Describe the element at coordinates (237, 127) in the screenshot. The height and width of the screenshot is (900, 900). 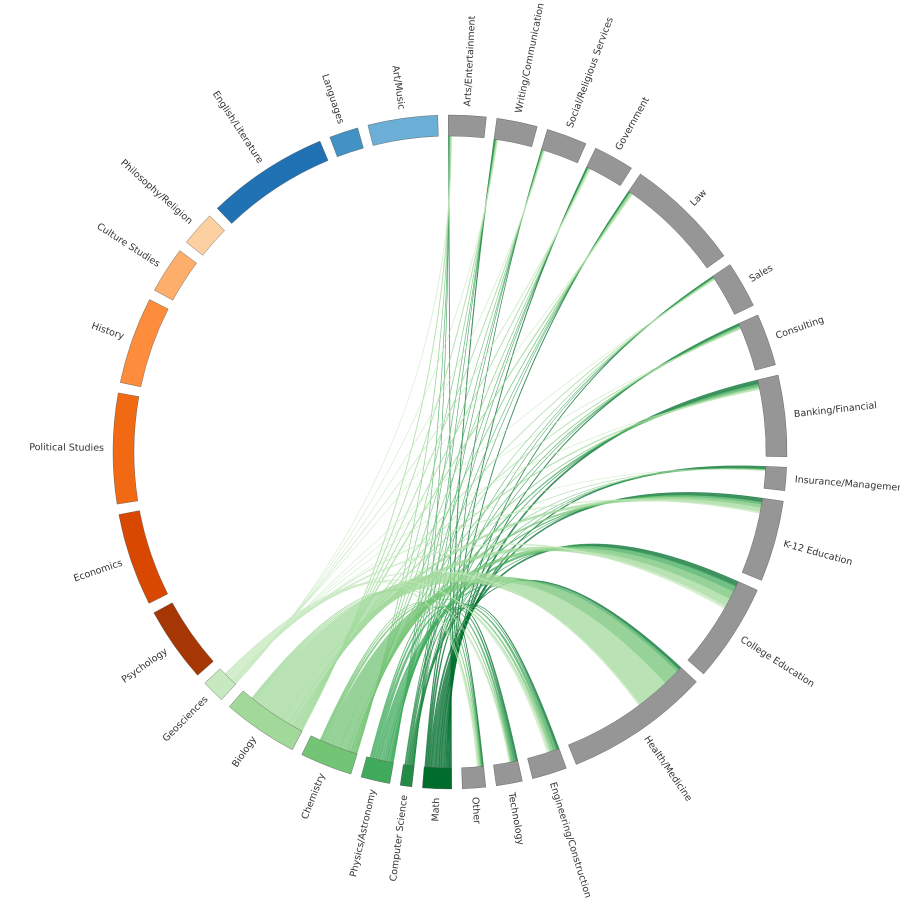
I see `group-label: English/Literature` at that location.